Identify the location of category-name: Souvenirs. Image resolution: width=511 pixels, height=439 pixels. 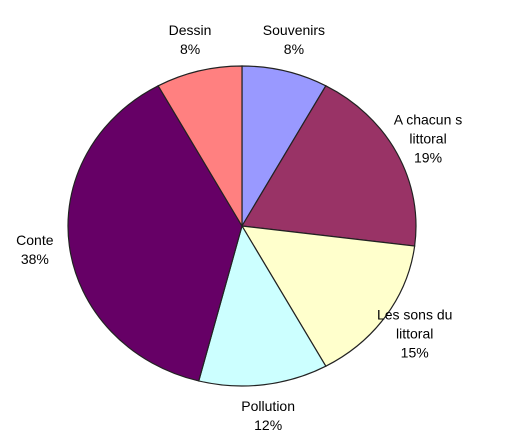
(294, 30).